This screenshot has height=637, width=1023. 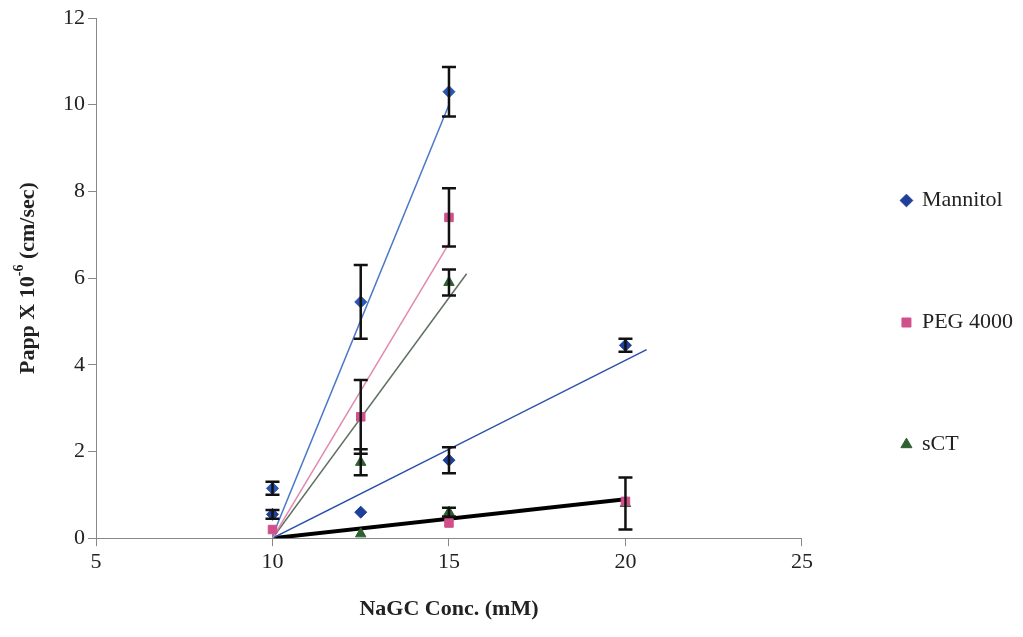 What do you see at coordinates (74, 16) in the screenshot?
I see `y-tick-label: 12` at bounding box center [74, 16].